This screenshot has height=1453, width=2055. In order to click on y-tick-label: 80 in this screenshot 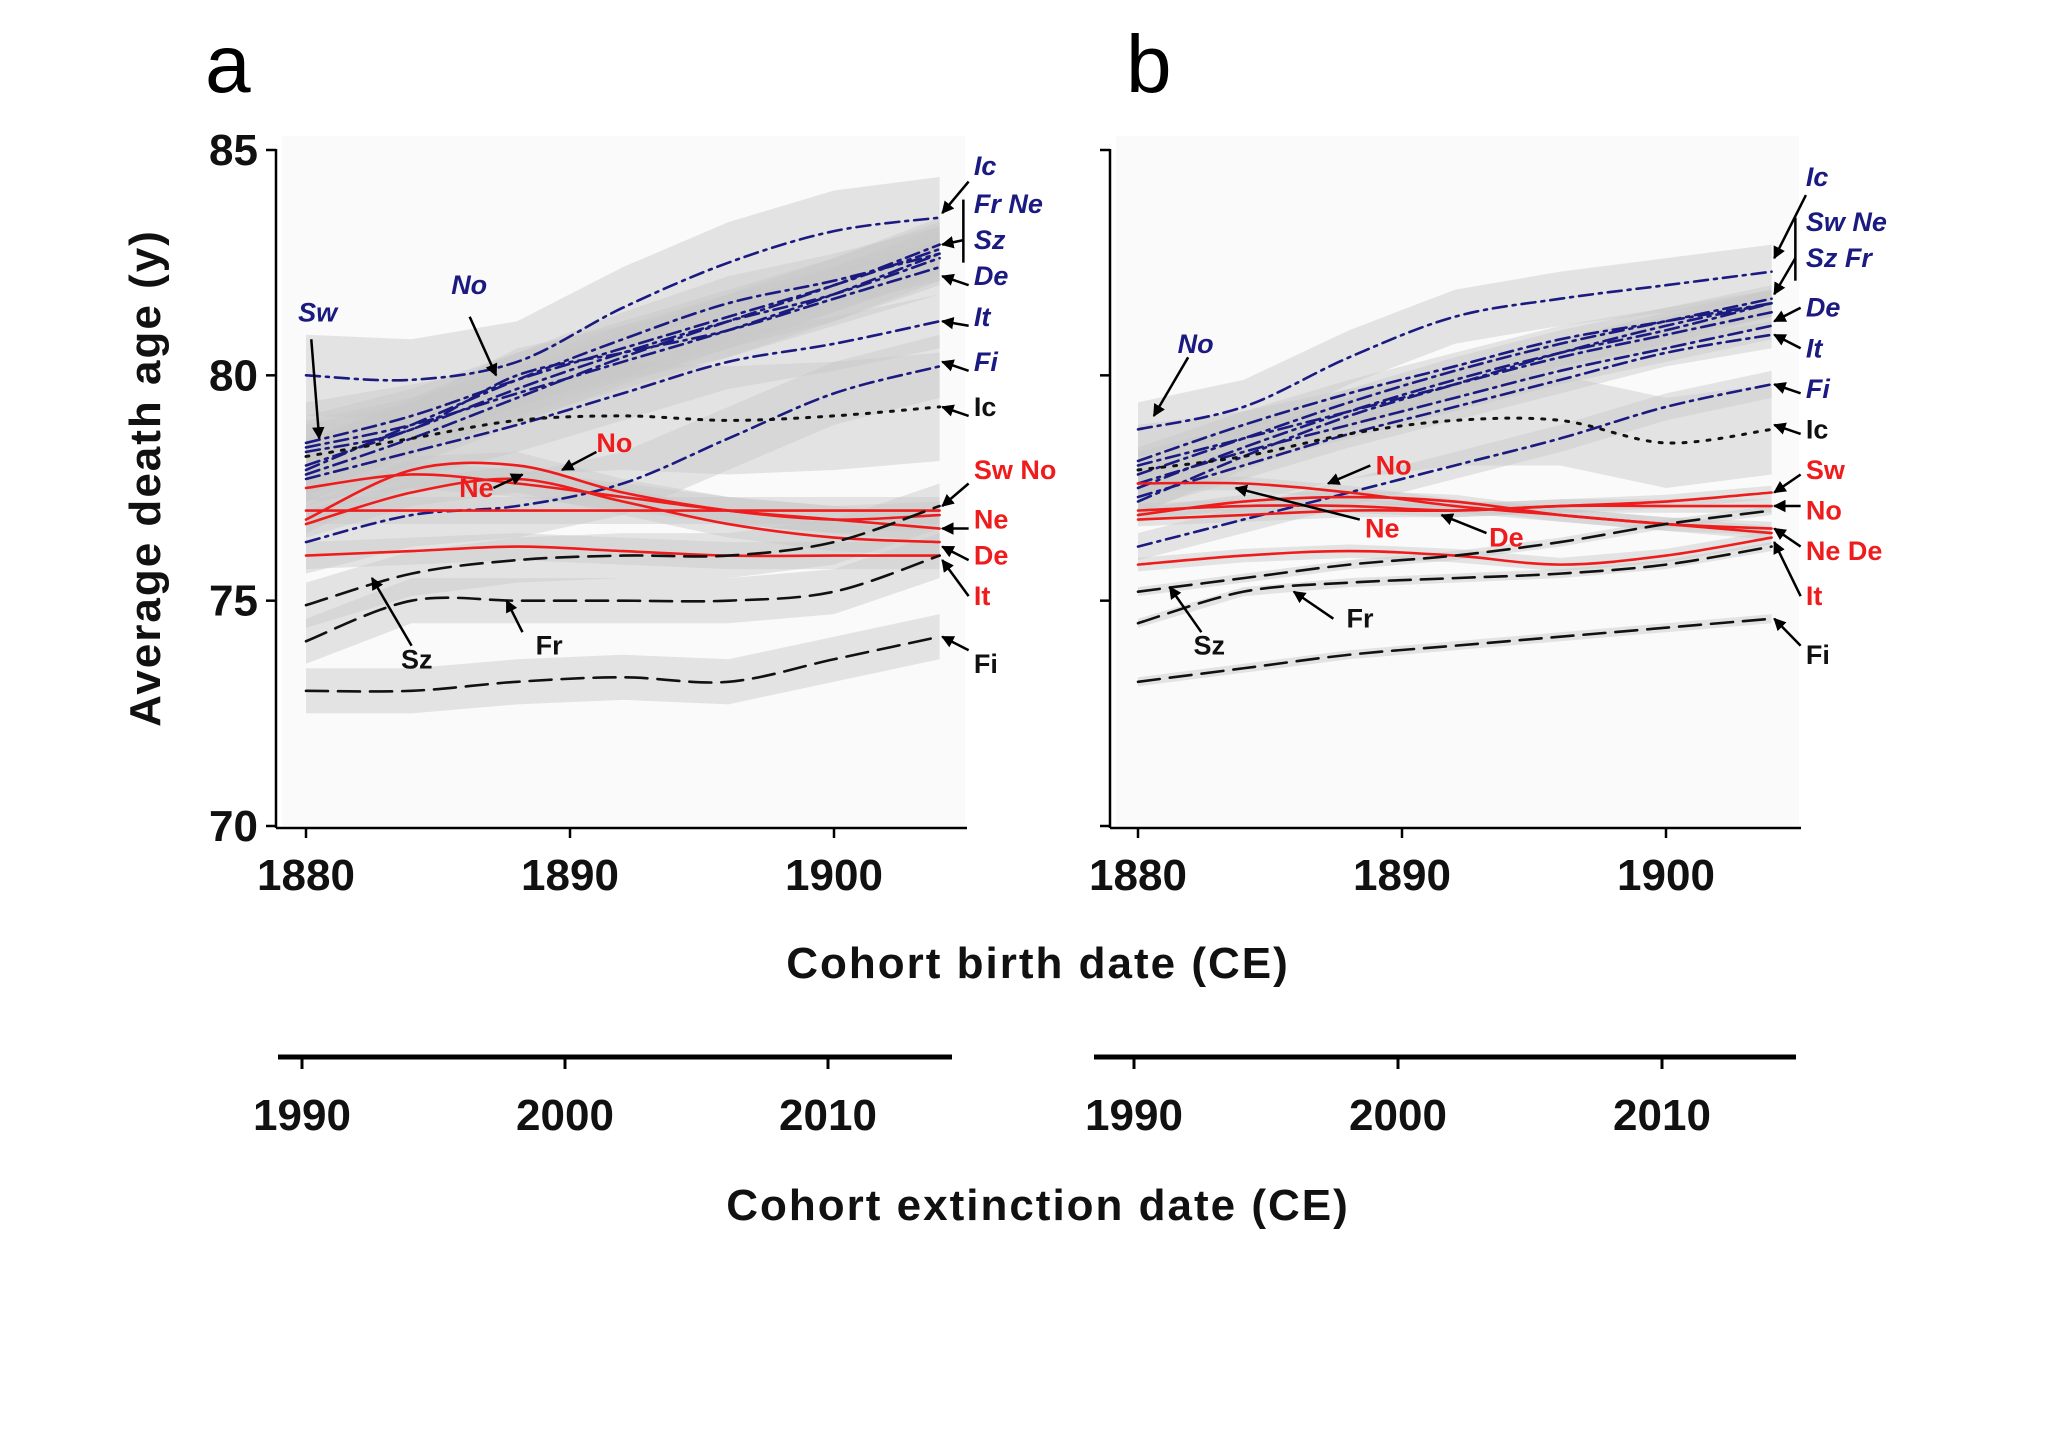, I will do `click(233, 375)`.